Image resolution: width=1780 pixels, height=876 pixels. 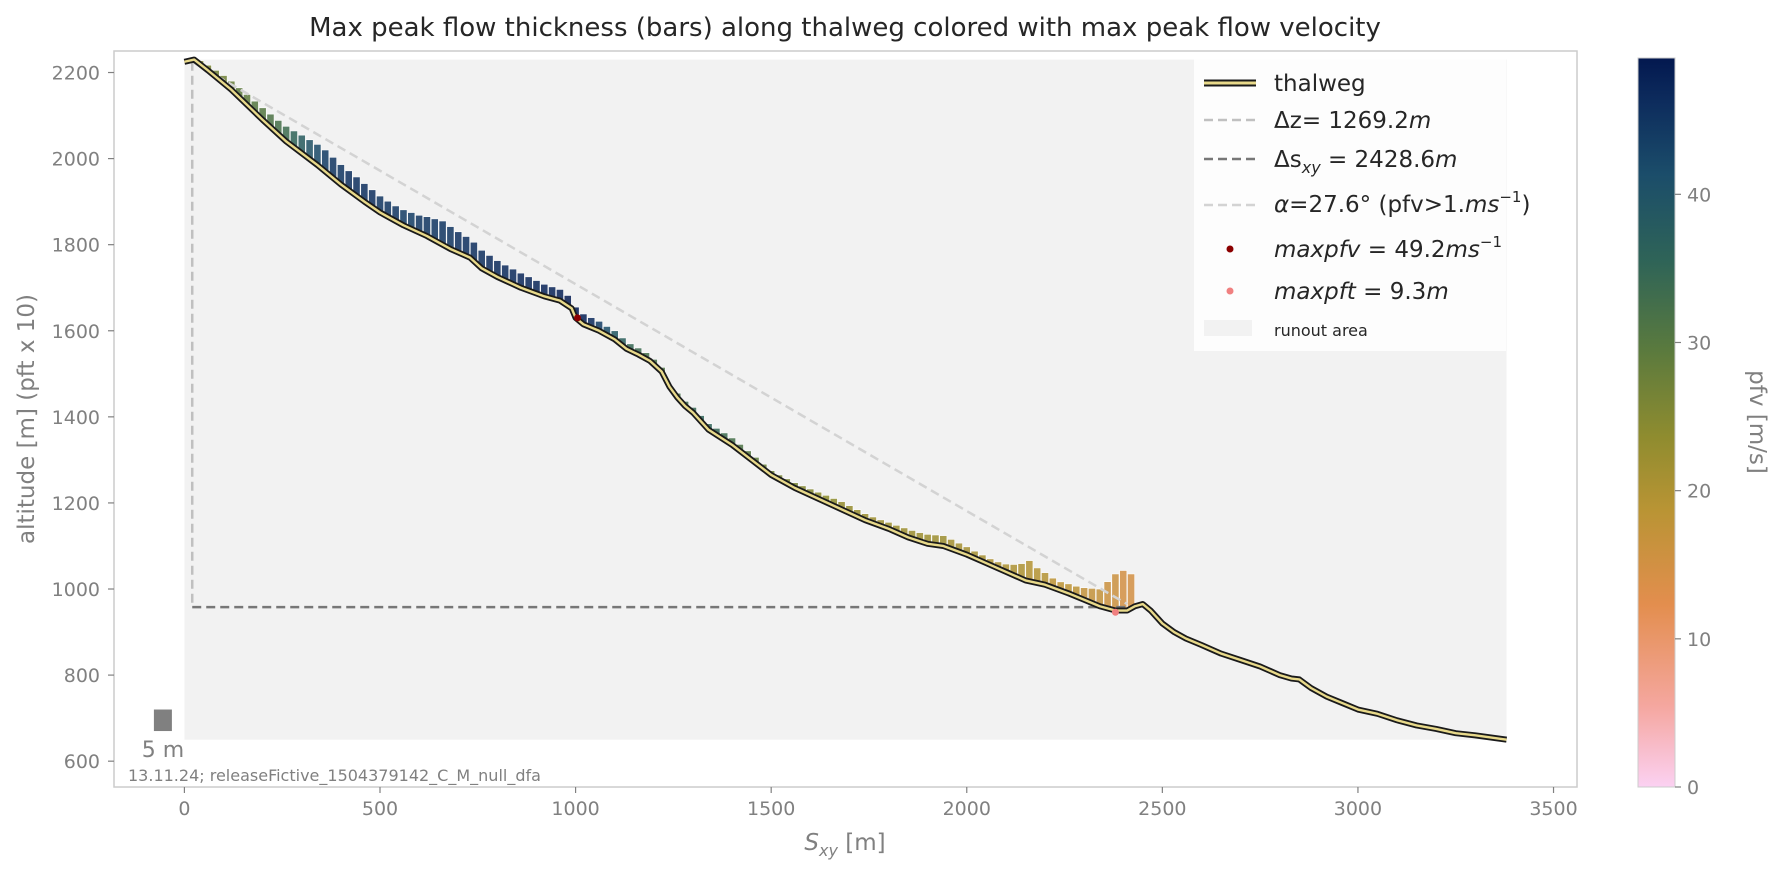 What do you see at coordinates (1115, 612) in the screenshot?
I see `max-pft-point` at bounding box center [1115, 612].